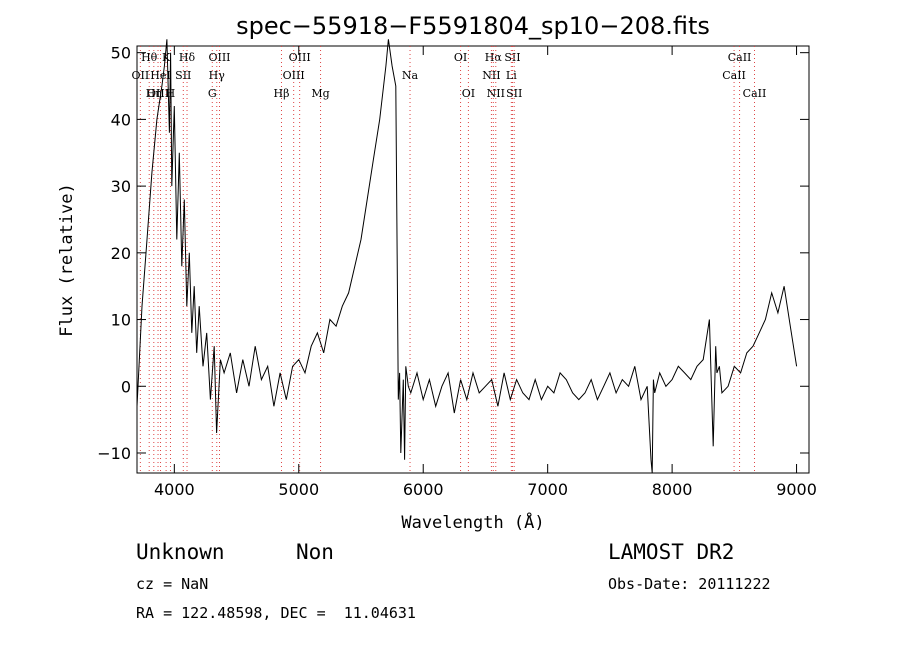  What do you see at coordinates (121, 320) in the screenshot?
I see `y-tick-label: 10` at bounding box center [121, 320].